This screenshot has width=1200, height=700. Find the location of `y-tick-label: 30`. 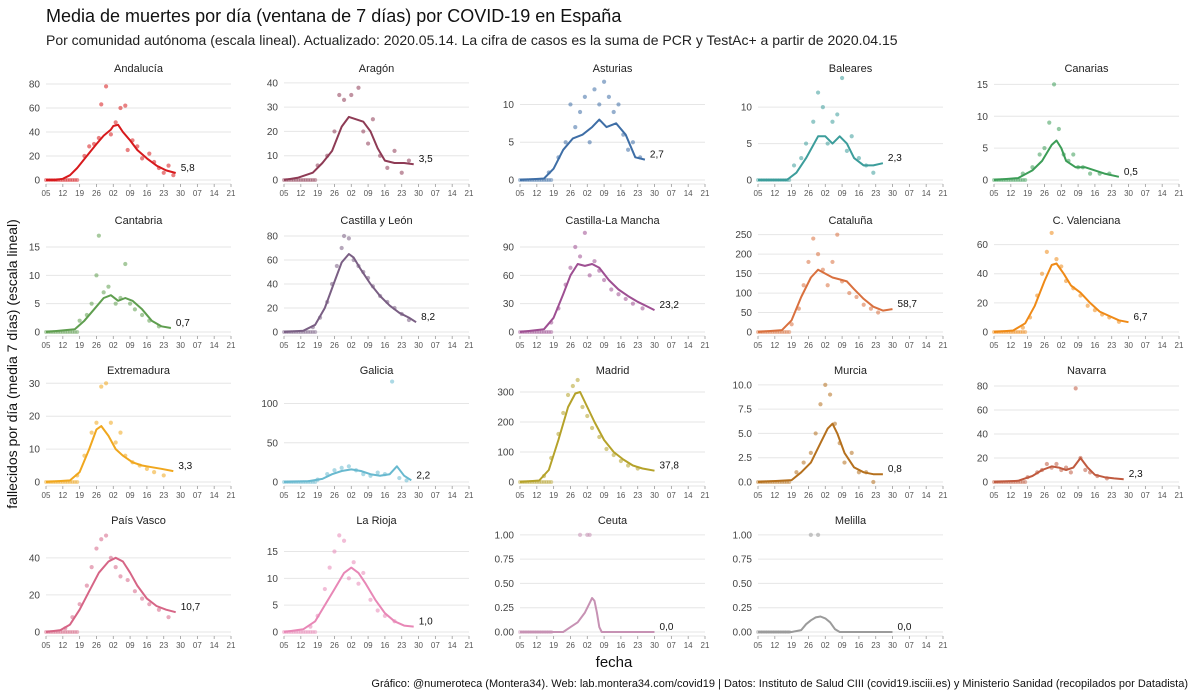

y-tick-label: 30 is located at coordinates (509, 304).